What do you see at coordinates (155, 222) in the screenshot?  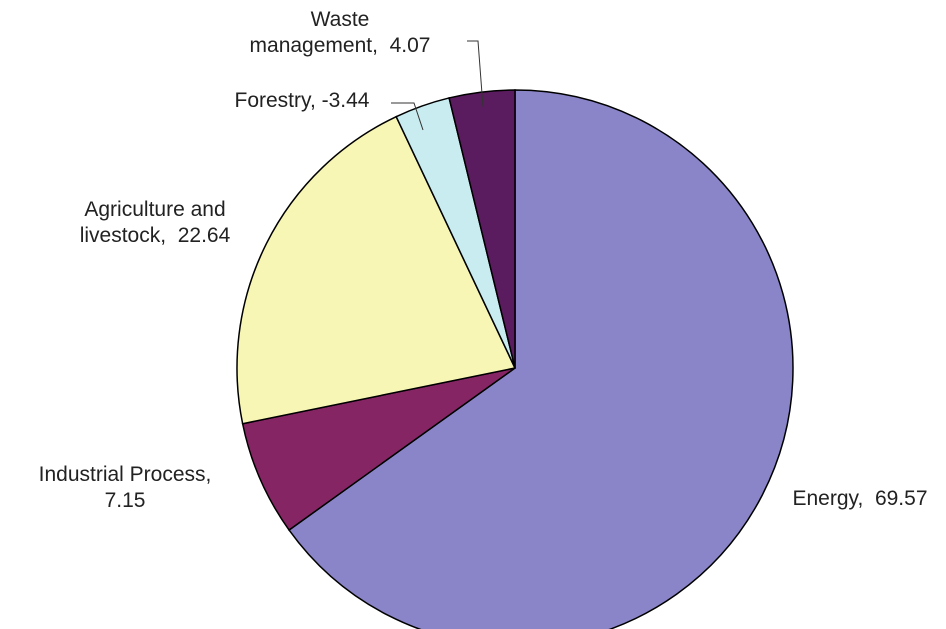 I see `data-label-agriculture-and-livestock: Agriculture and livestock, 22.64` at bounding box center [155, 222].